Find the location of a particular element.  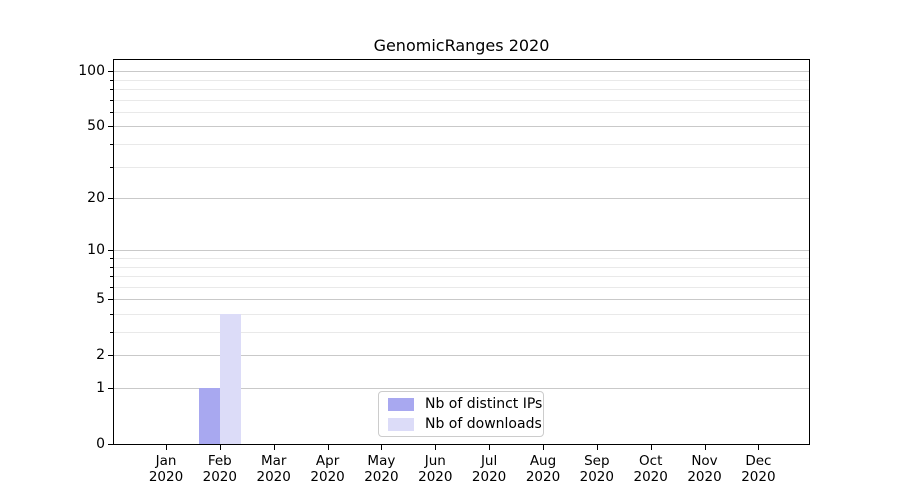

legend-label-distinct-ips: Nb of distinct IPs is located at coordinates (484, 404).